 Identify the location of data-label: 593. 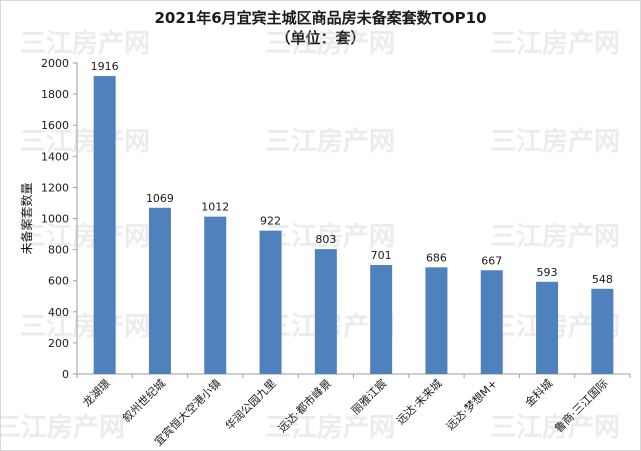
(547, 272).